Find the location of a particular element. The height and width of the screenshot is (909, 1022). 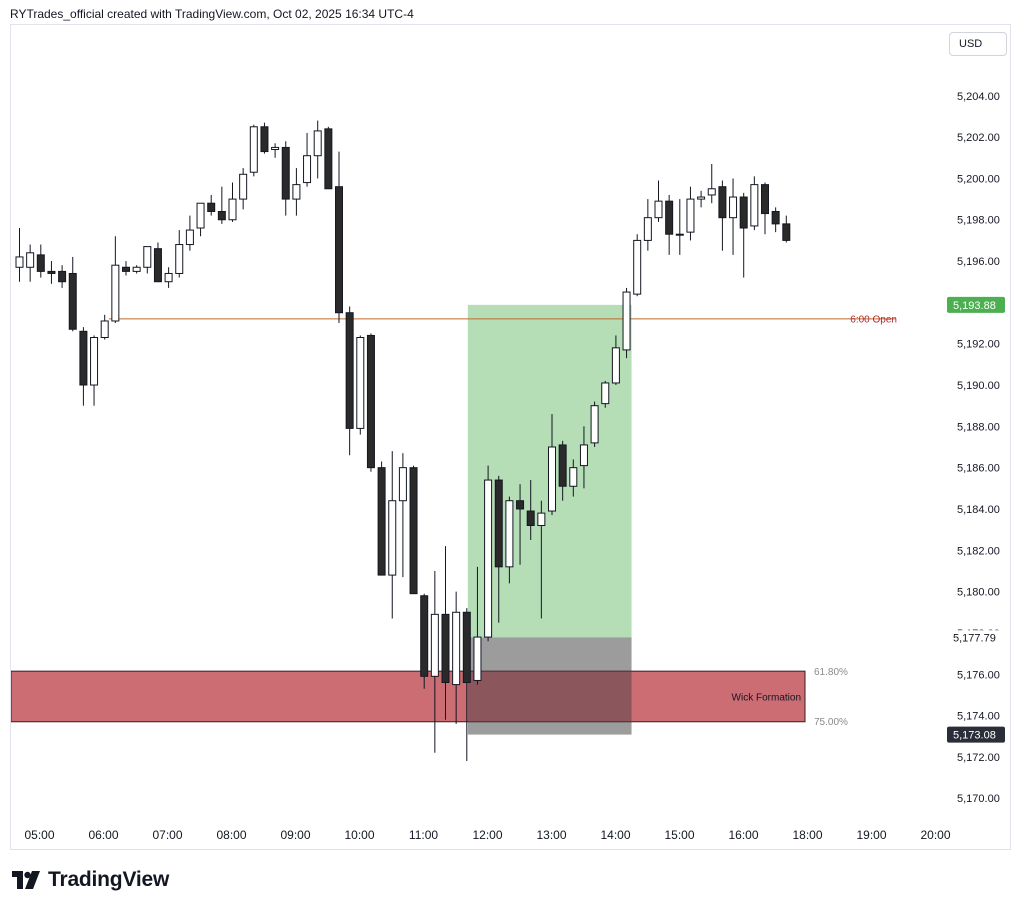

x-tick-label: 06:00 is located at coordinates (103, 835).